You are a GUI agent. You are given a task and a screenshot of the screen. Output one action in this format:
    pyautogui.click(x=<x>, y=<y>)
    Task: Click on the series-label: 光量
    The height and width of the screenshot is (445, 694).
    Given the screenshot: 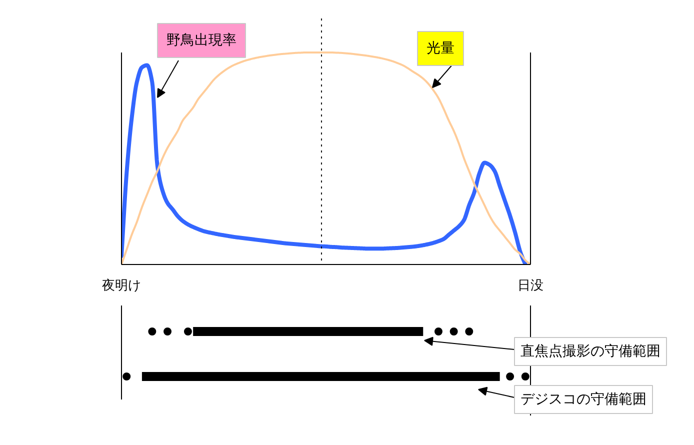 What is the action you would take?
    pyautogui.click(x=440, y=48)
    